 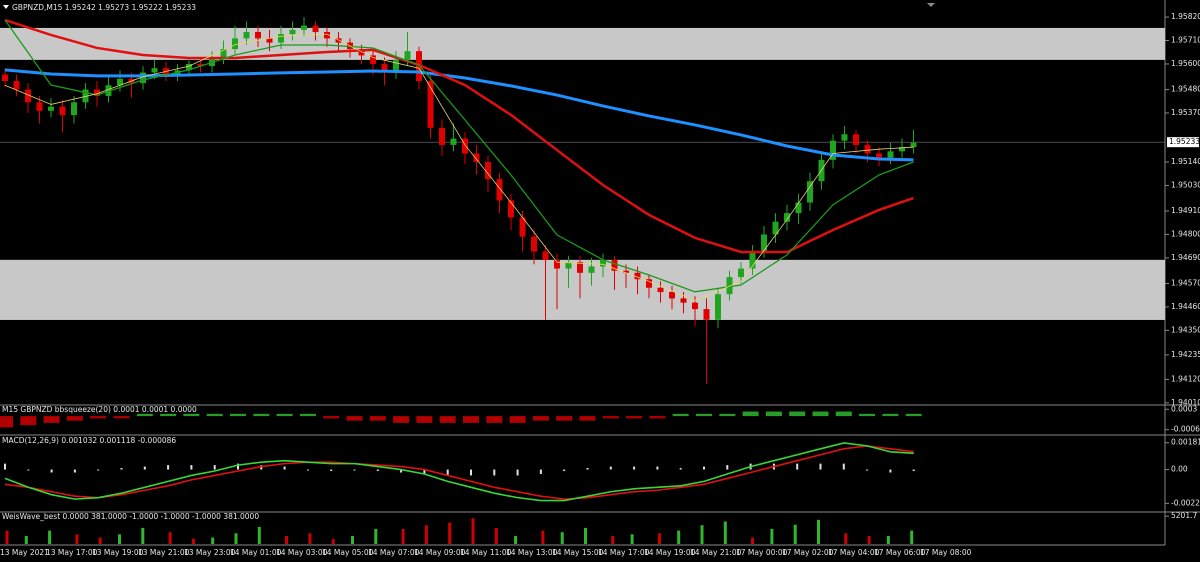 I want to click on x-tick-label: 14 May 13:00, so click(x=532, y=552).